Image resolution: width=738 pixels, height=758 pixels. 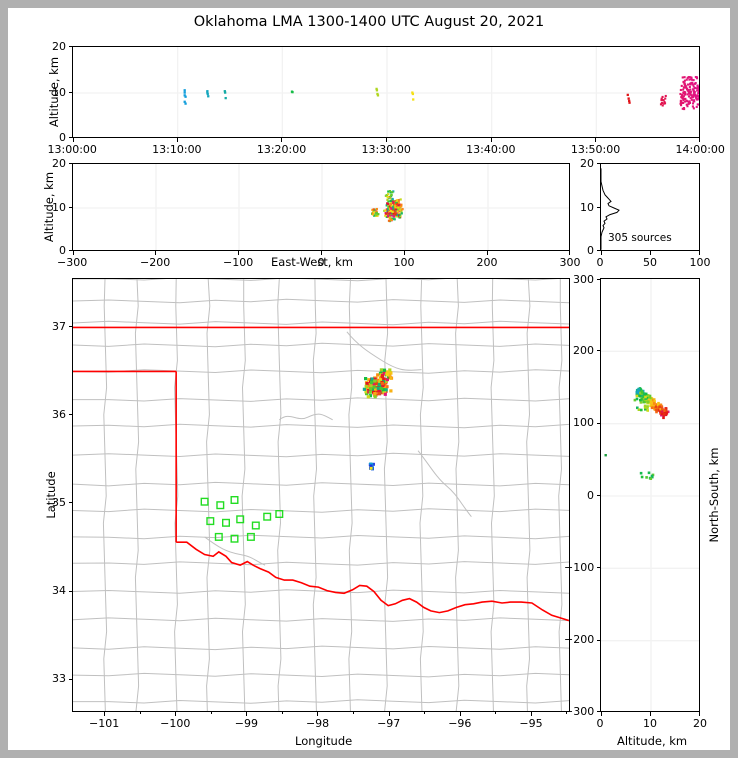 I want to click on p1-ytick-label: 20, so click(x=59, y=46).